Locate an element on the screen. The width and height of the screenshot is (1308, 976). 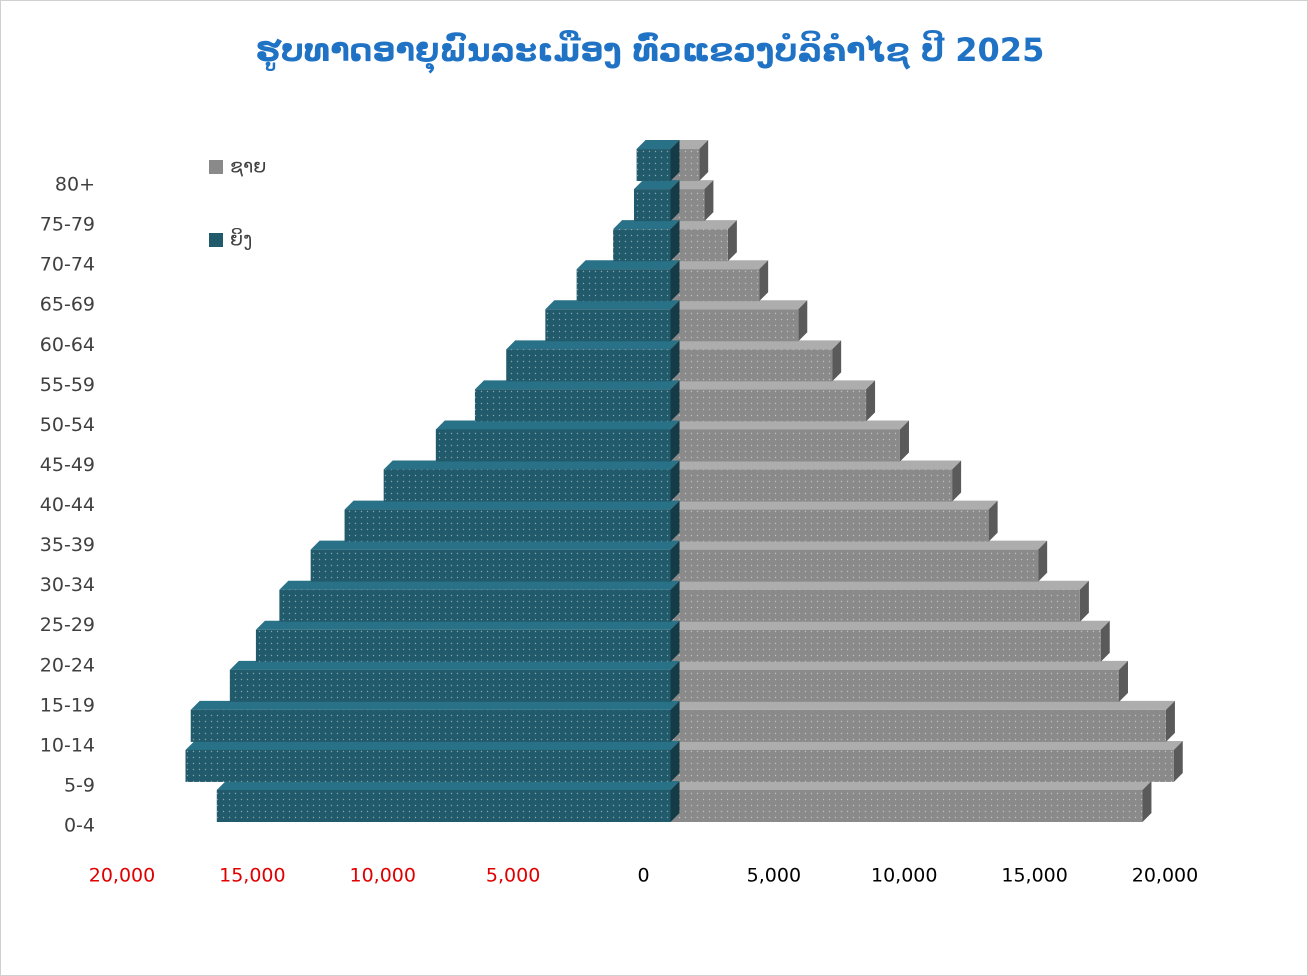
y-tick-label: 25-29 is located at coordinates (67, 625).